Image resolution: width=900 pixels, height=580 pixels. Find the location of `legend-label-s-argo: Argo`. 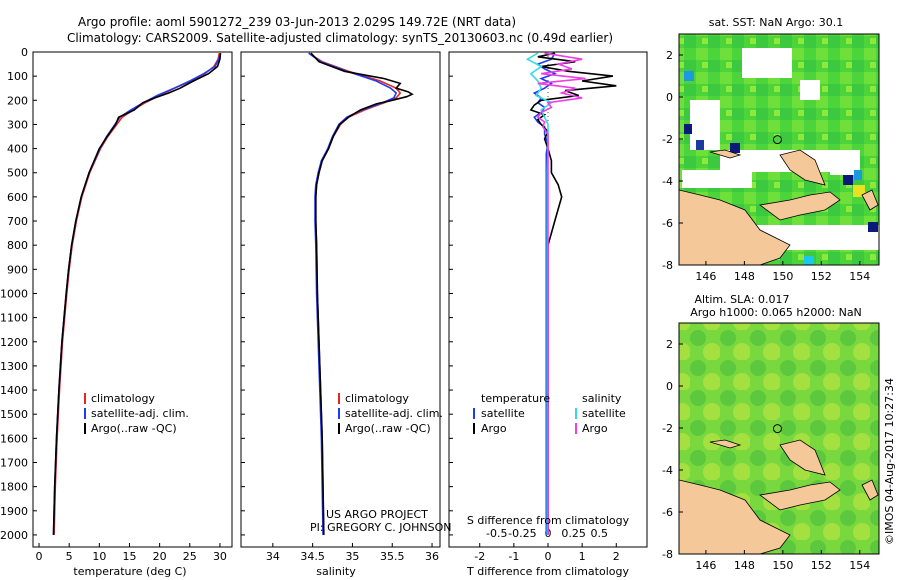

legend-label-s-argo: Argo is located at coordinates (595, 428).